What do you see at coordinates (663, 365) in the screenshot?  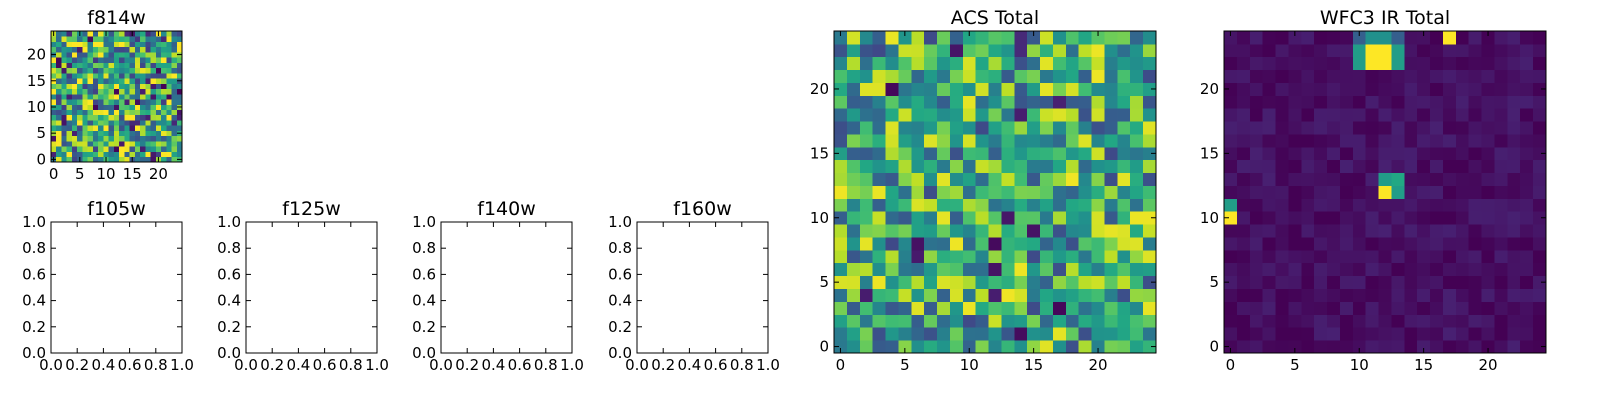 I see `x-tick-label: 0.2` at bounding box center [663, 365].